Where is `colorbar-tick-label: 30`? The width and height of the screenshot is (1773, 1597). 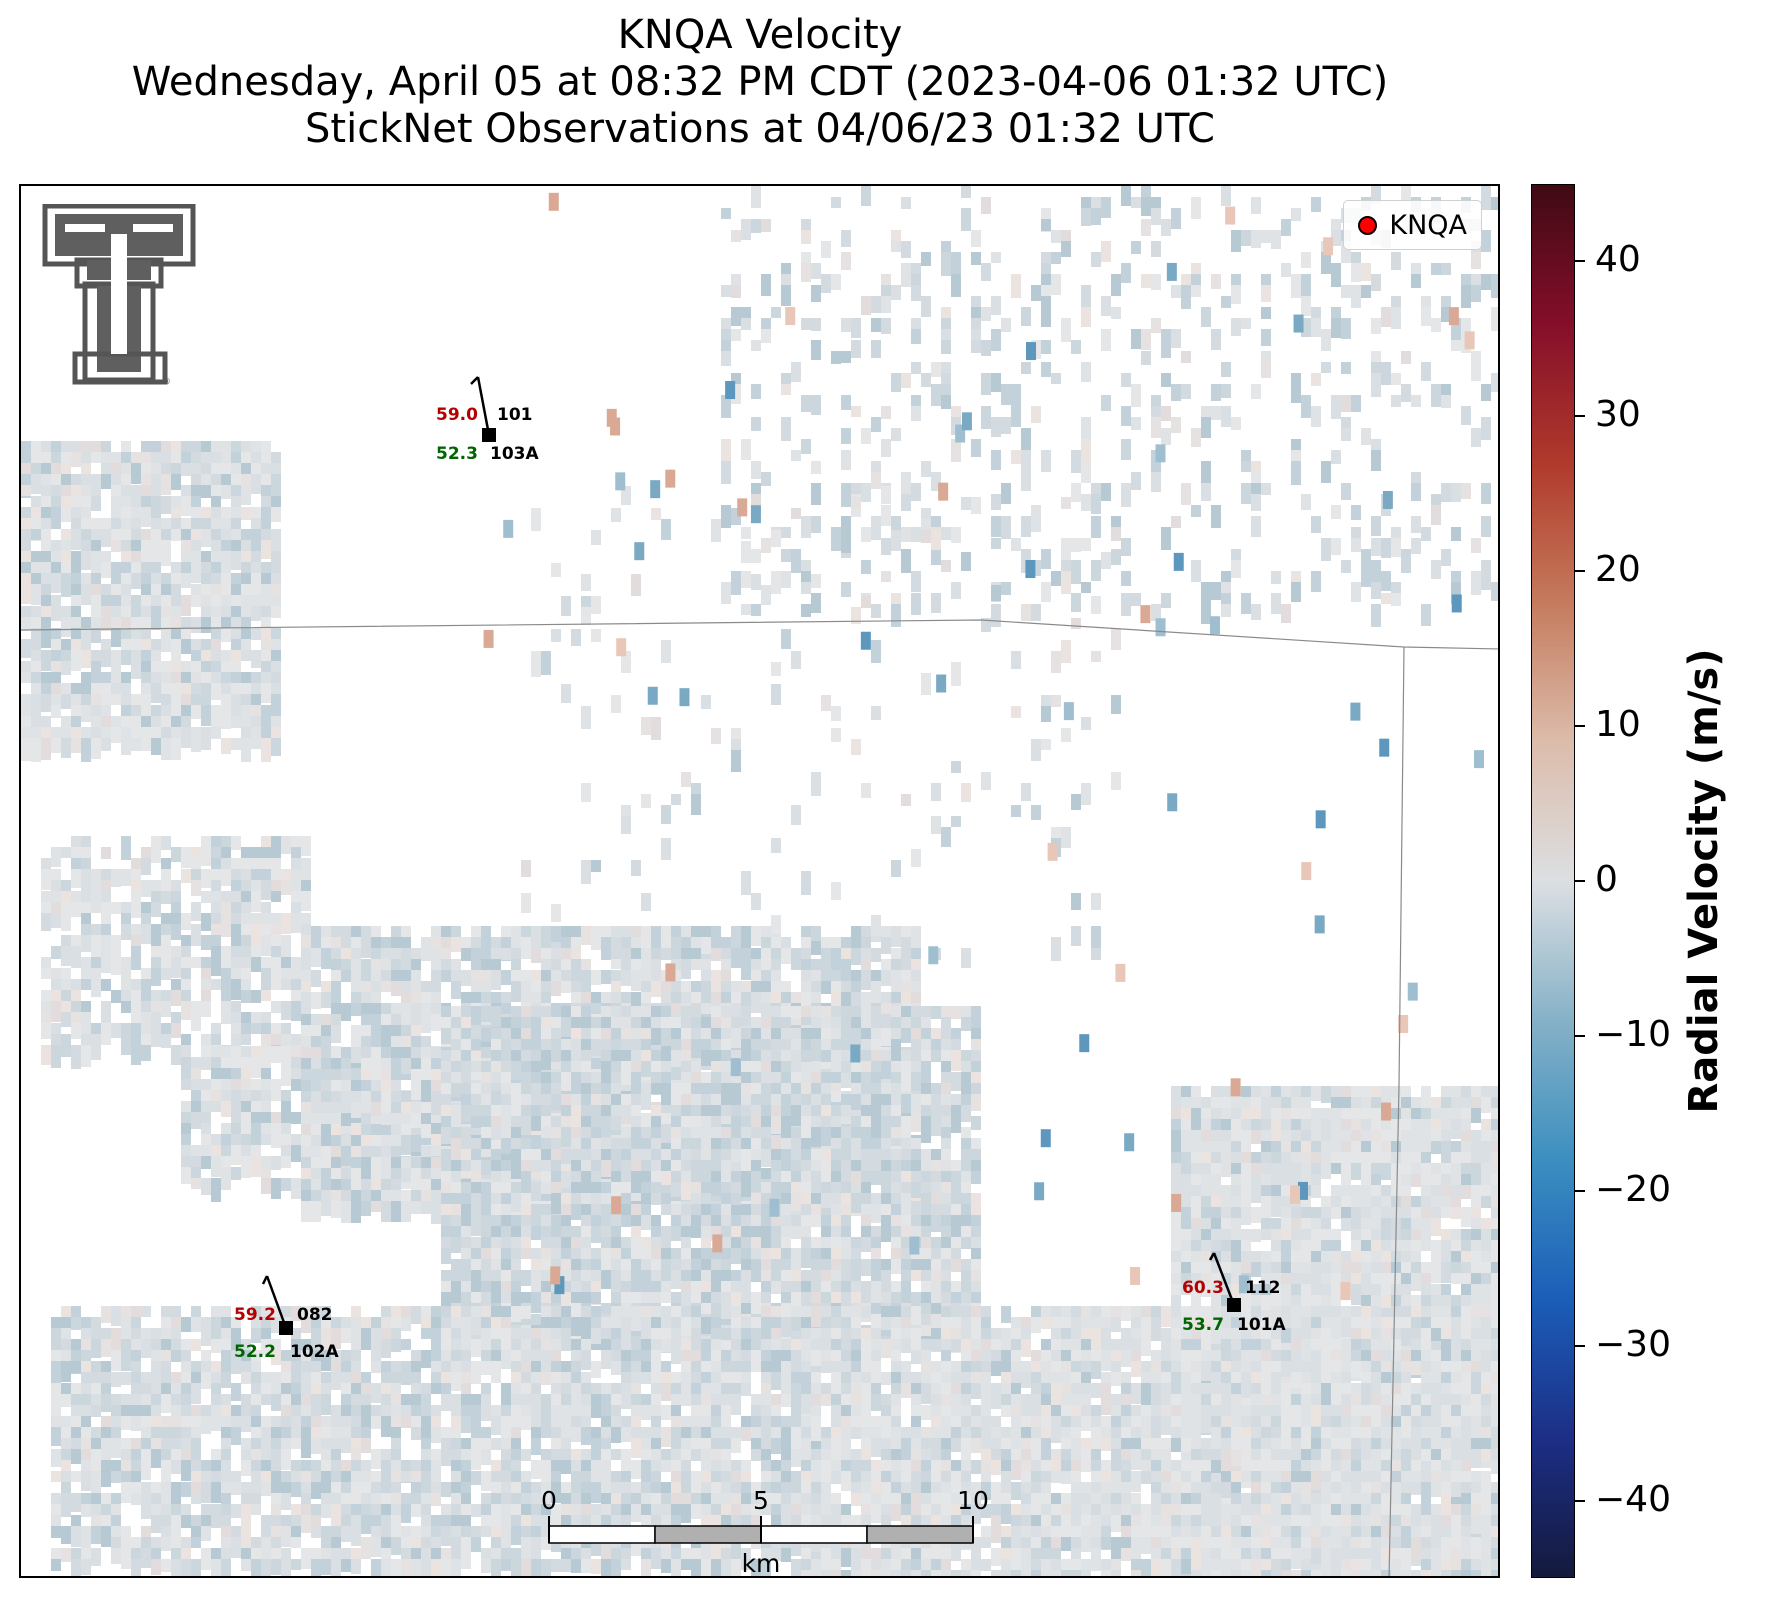 colorbar-tick-label: 30 is located at coordinates (1618, 415).